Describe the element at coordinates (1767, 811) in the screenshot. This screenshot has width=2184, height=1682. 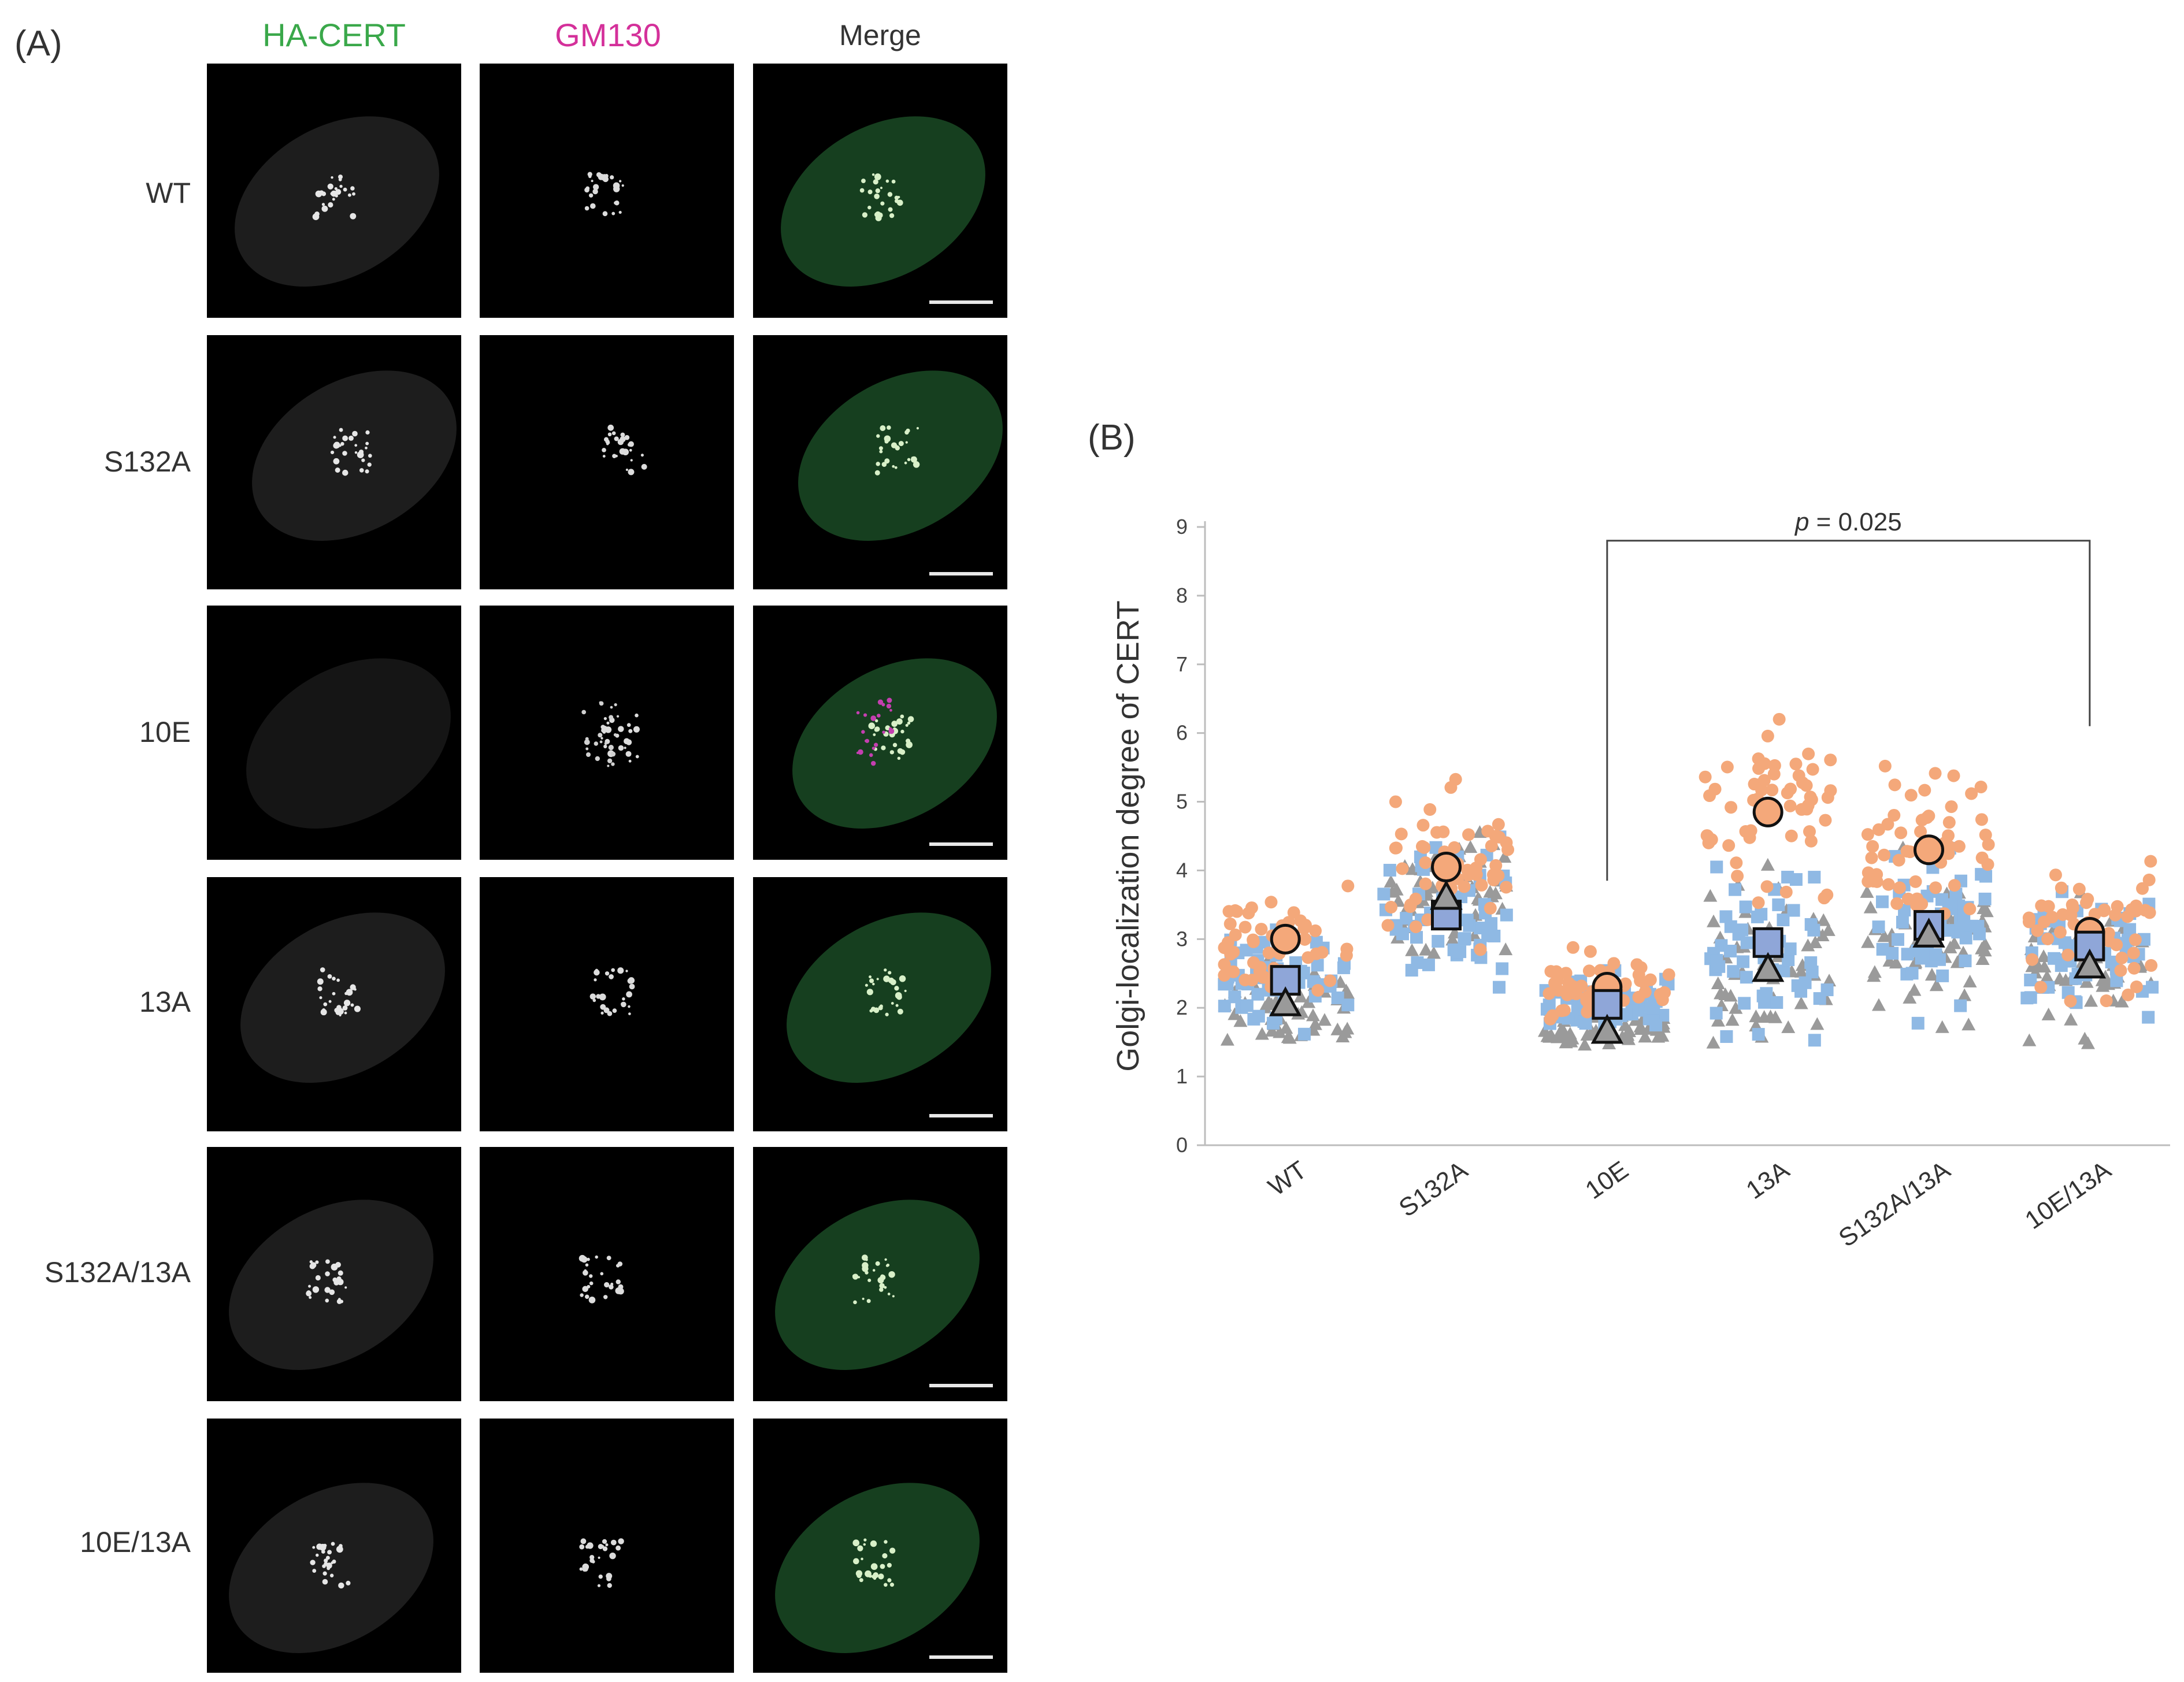
I see `mean-circle-marker` at that location.